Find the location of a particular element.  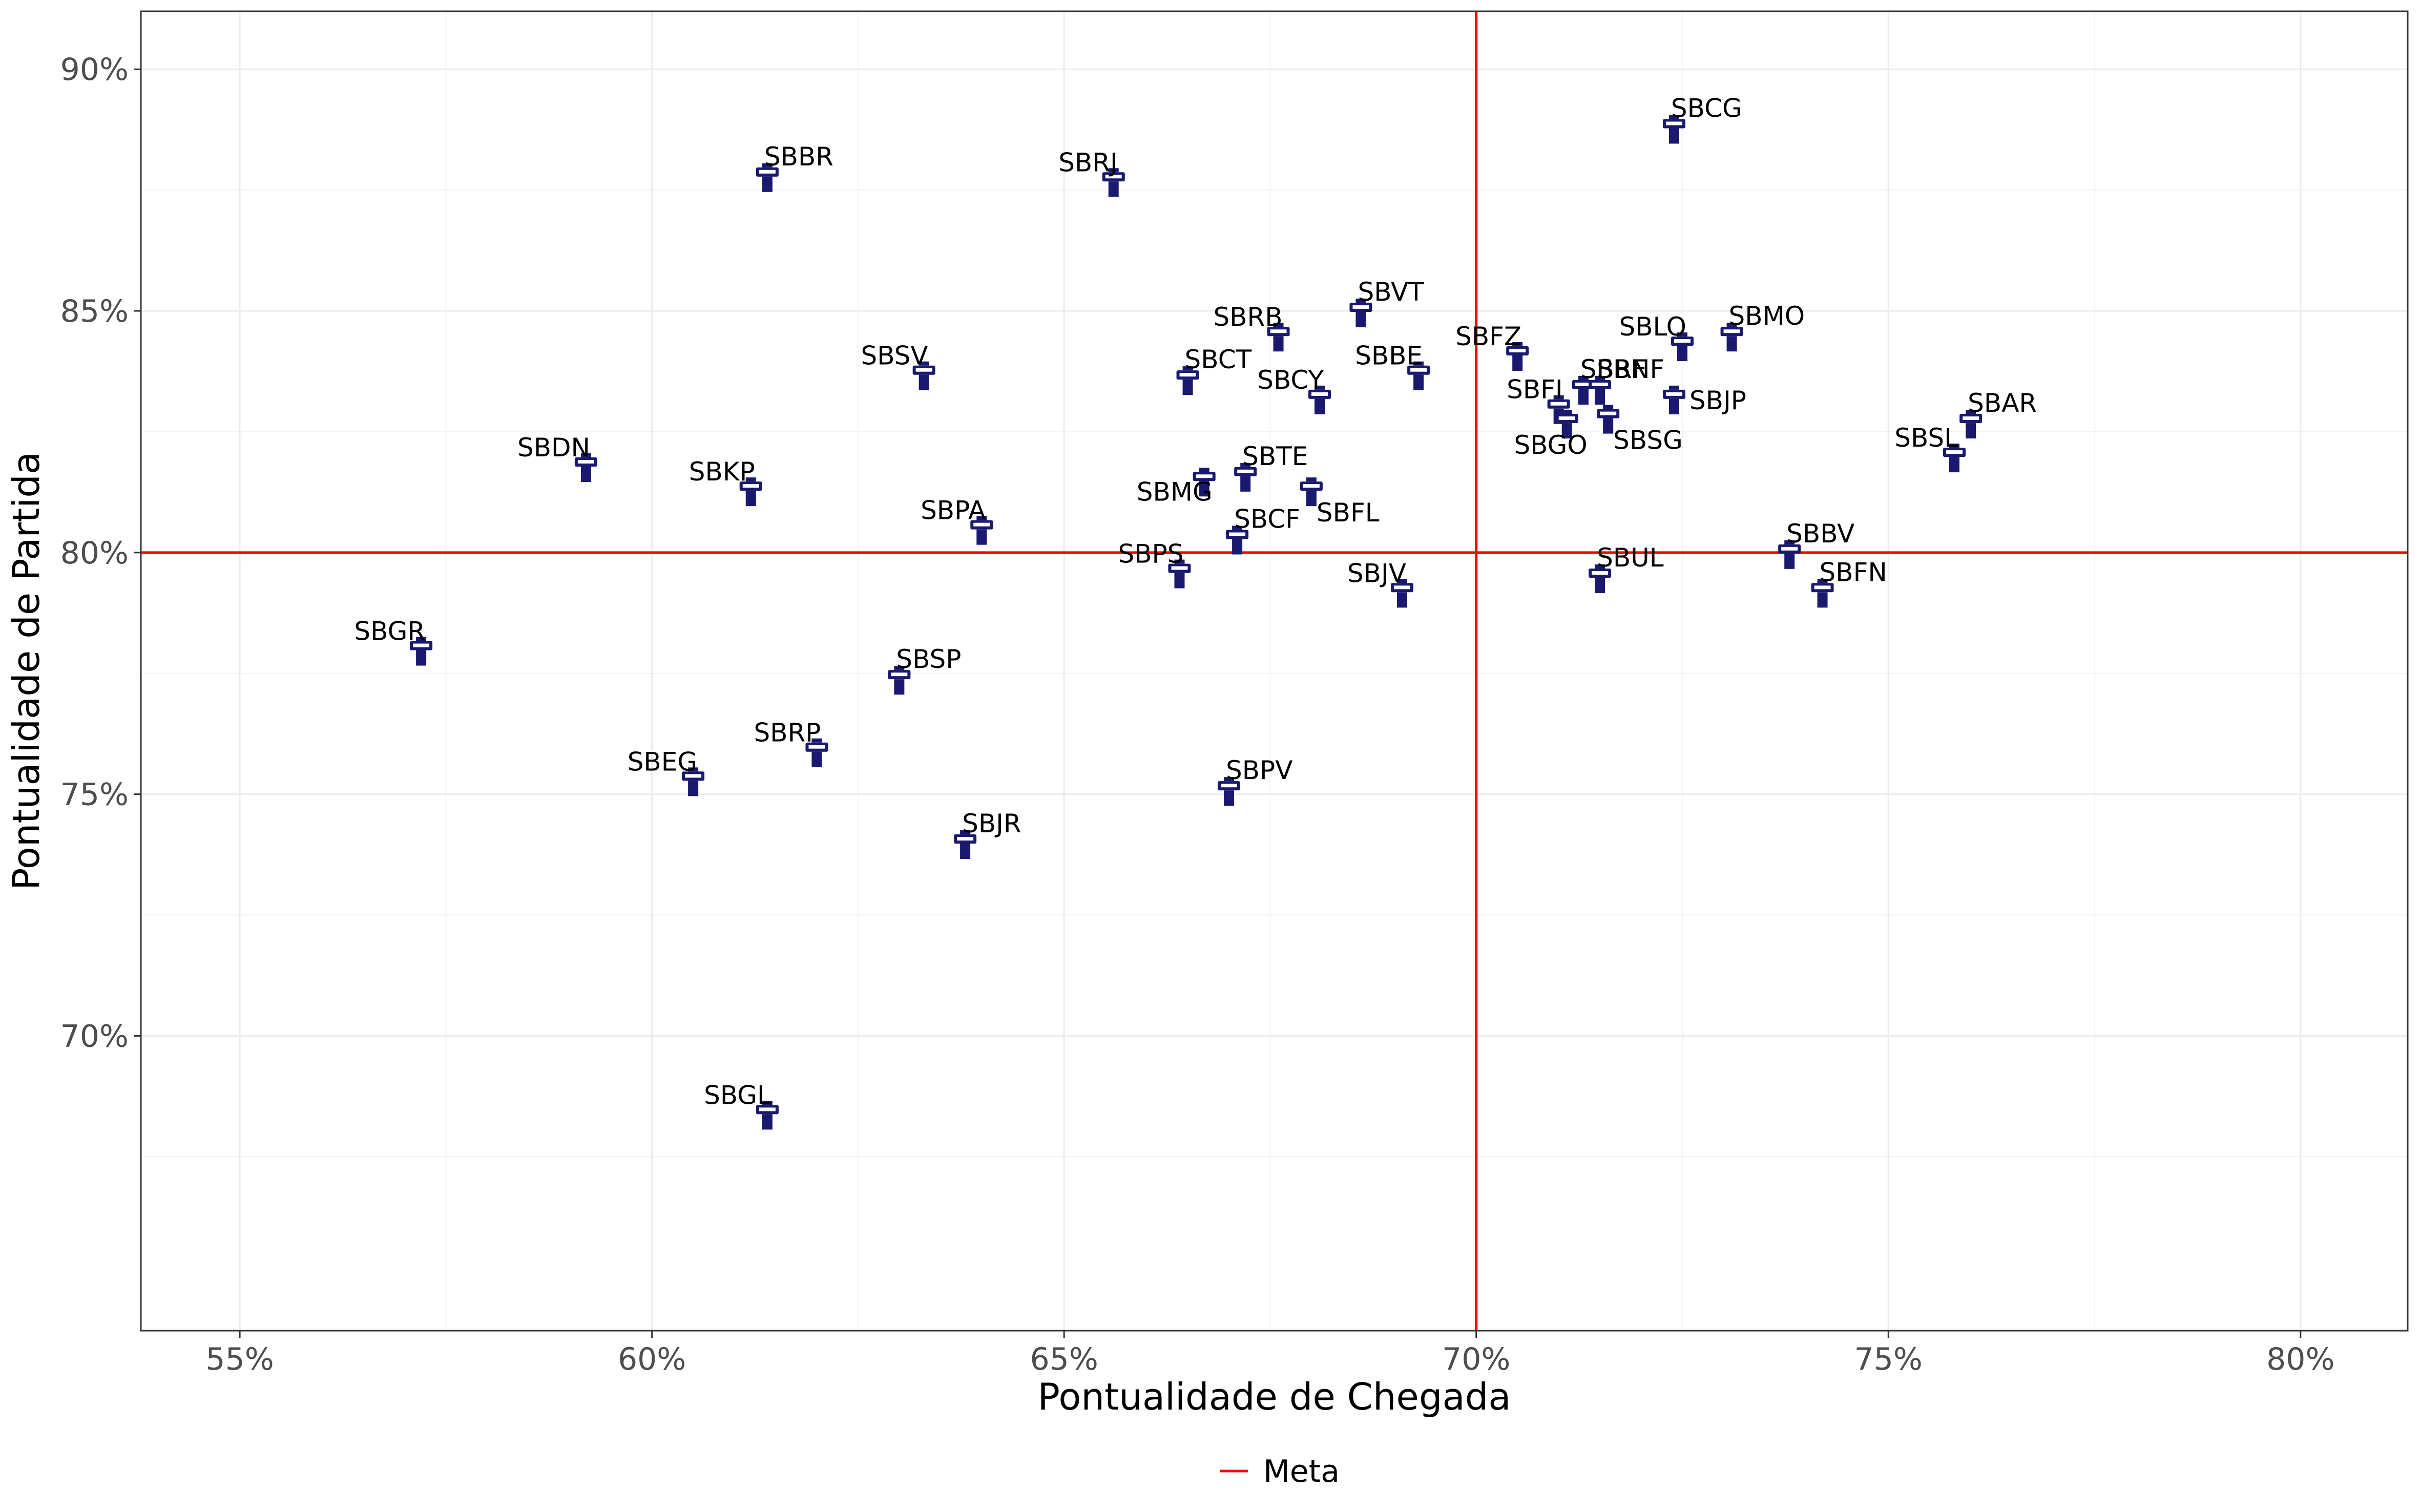

data-point-sblo is located at coordinates (1682, 347).